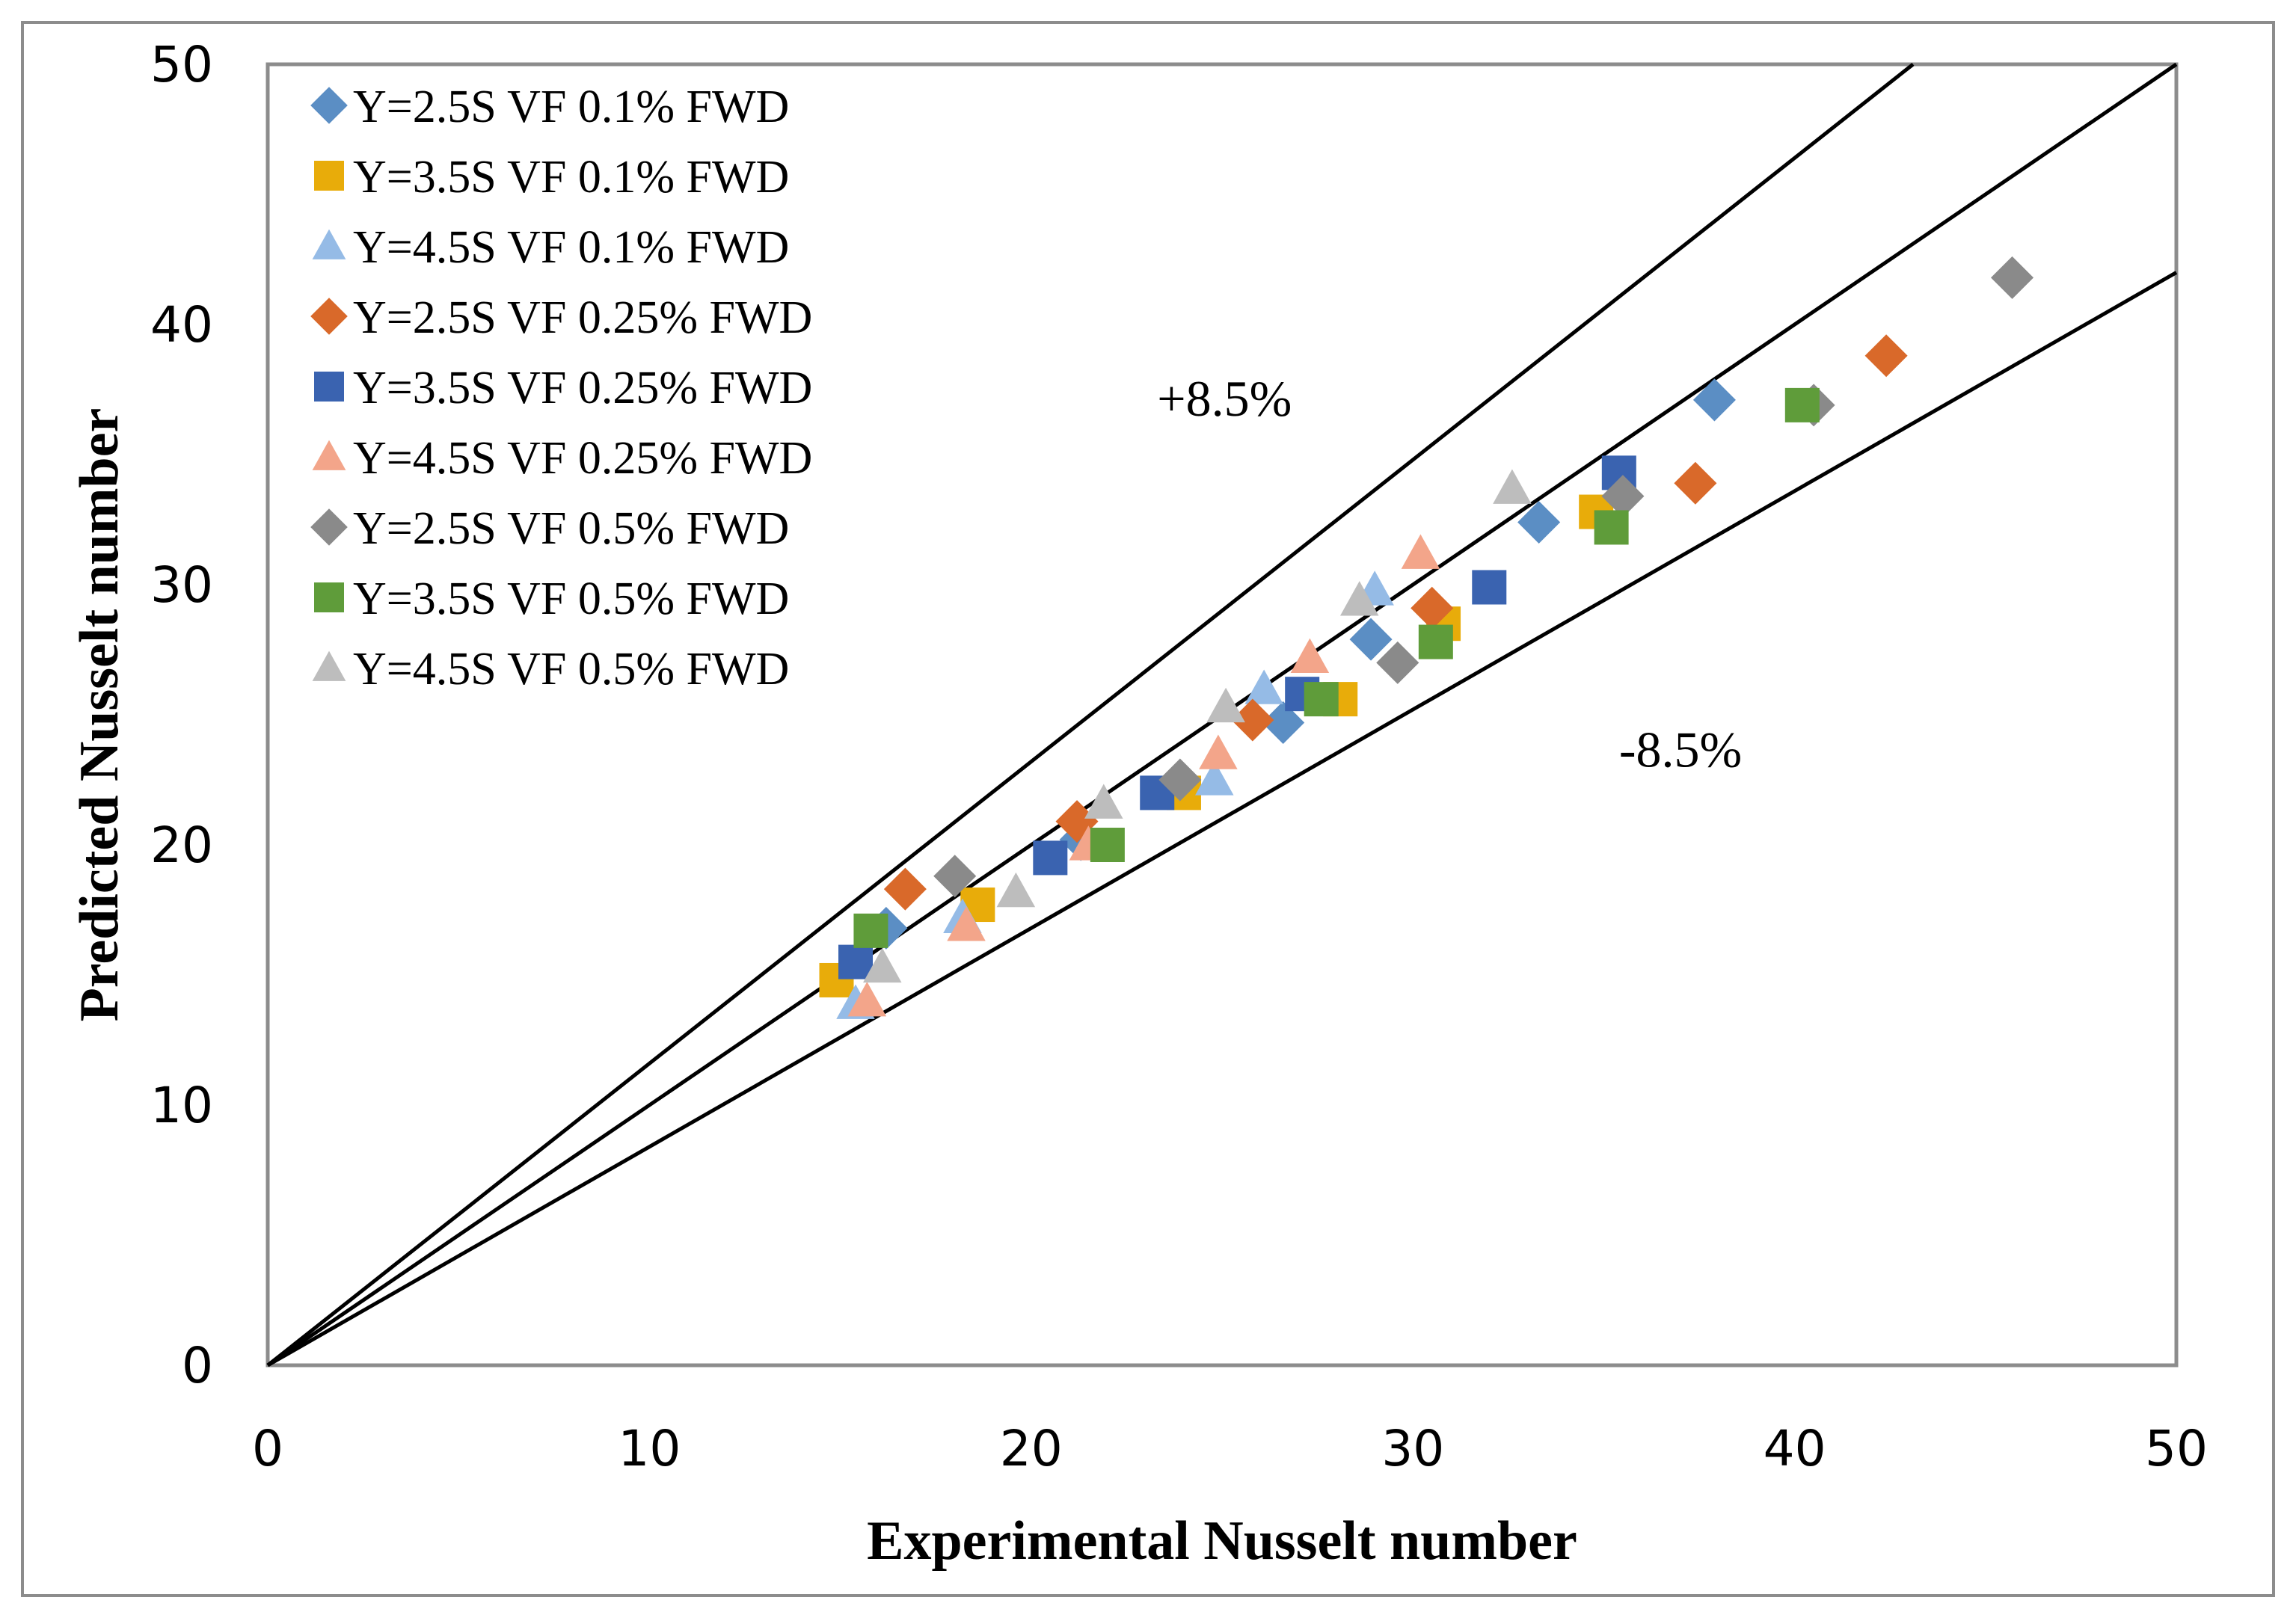  I want to click on data-point-s3-p0, so click(905, 889).